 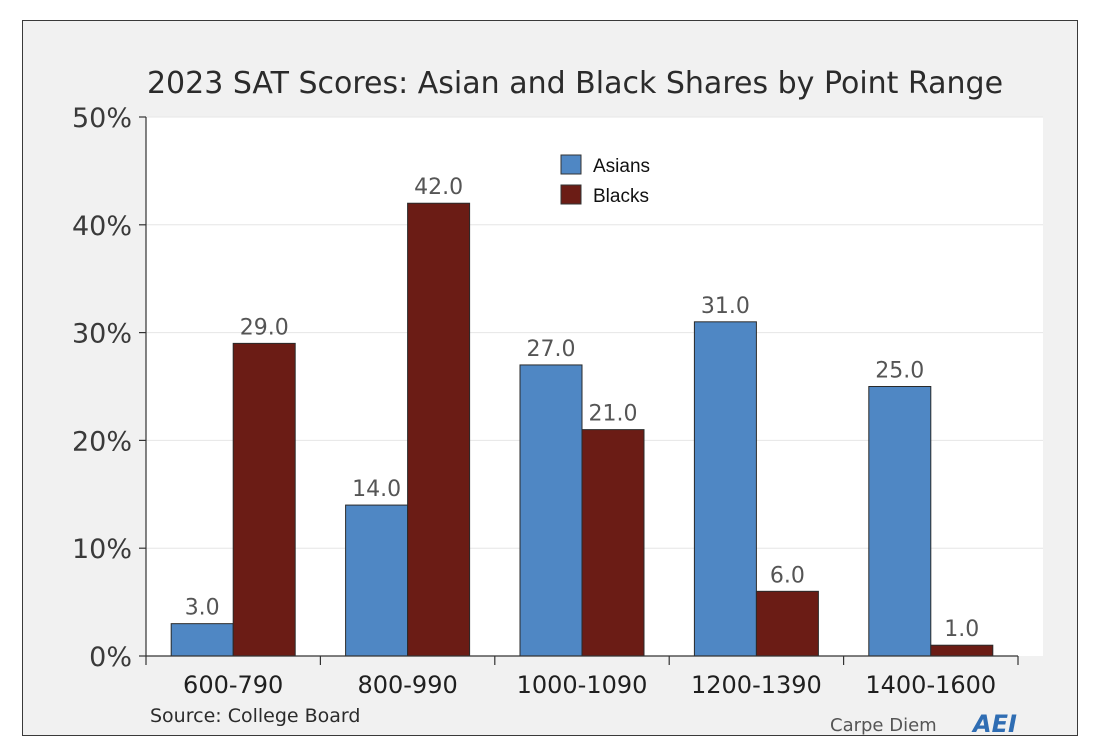 What do you see at coordinates (621, 166) in the screenshot?
I see `legend-label-asians: Asians` at bounding box center [621, 166].